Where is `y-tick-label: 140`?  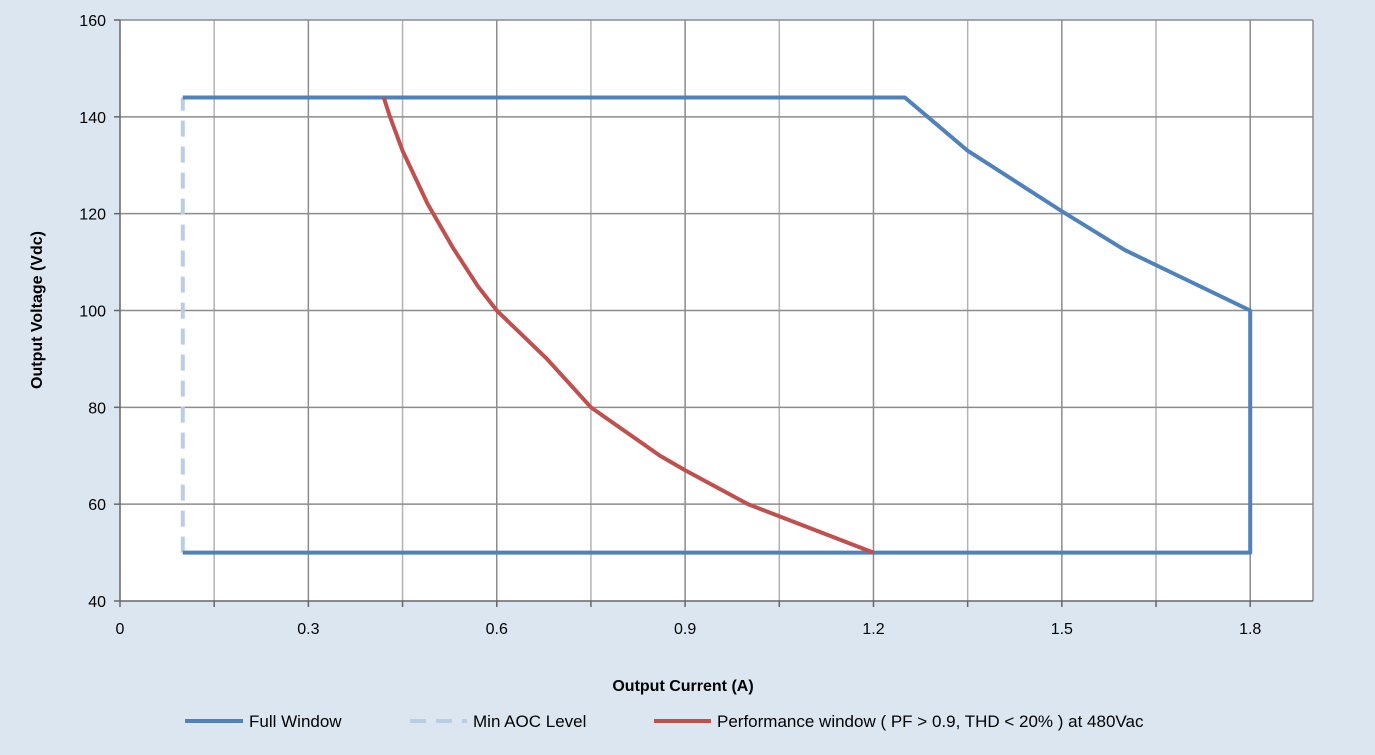
y-tick-label: 140 is located at coordinates (92, 118).